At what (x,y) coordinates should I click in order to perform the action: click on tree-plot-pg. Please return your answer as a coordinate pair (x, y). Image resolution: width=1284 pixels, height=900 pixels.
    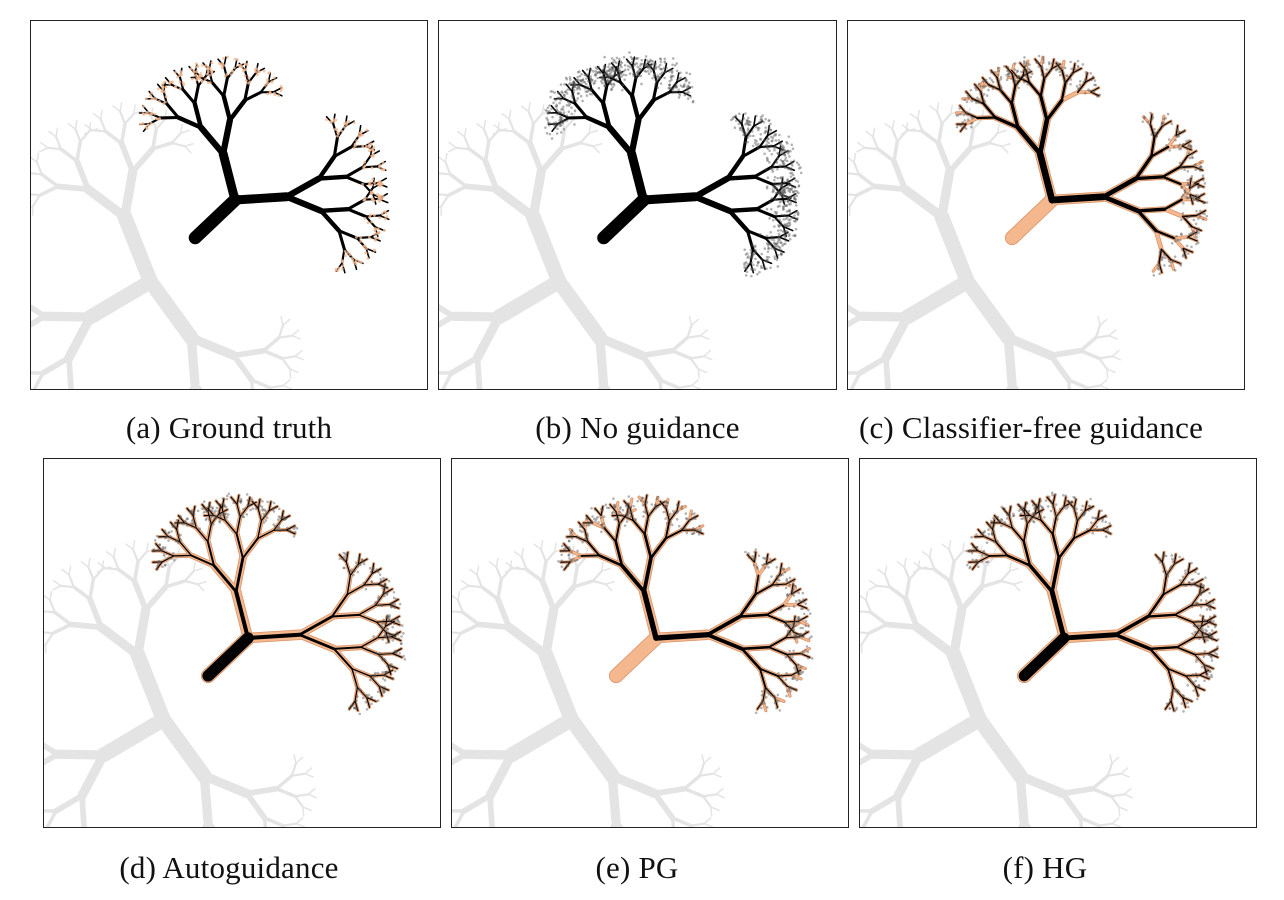
    Looking at the image, I should click on (633, 660).